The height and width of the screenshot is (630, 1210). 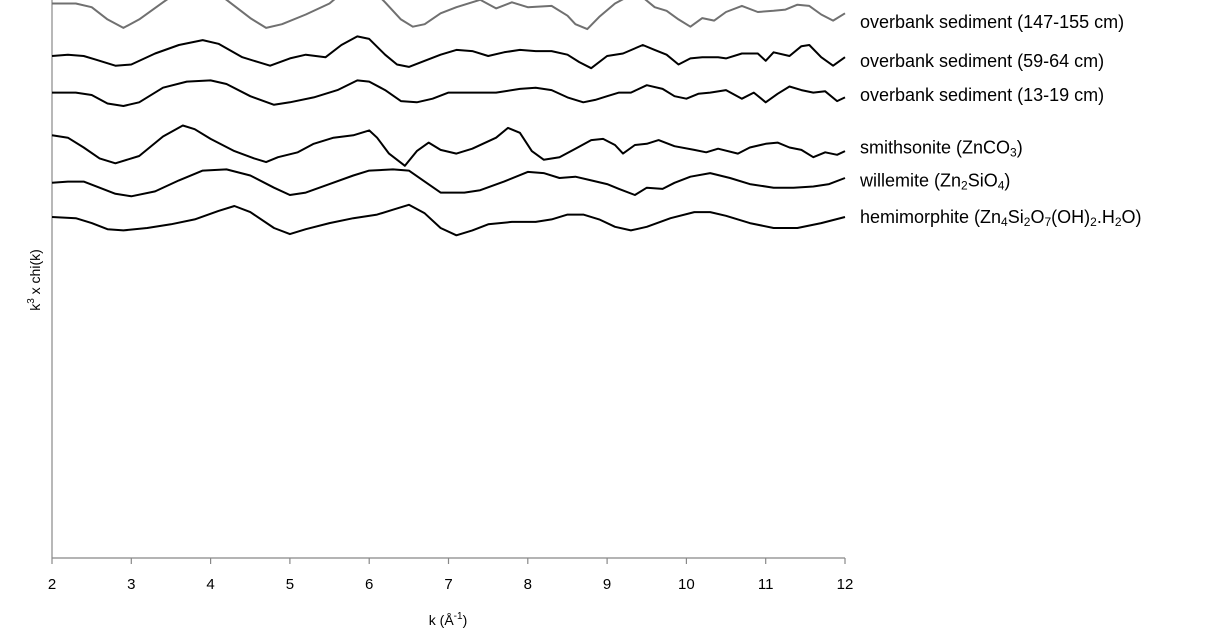 I want to click on x-tick-label-10: 10, so click(x=686, y=584).